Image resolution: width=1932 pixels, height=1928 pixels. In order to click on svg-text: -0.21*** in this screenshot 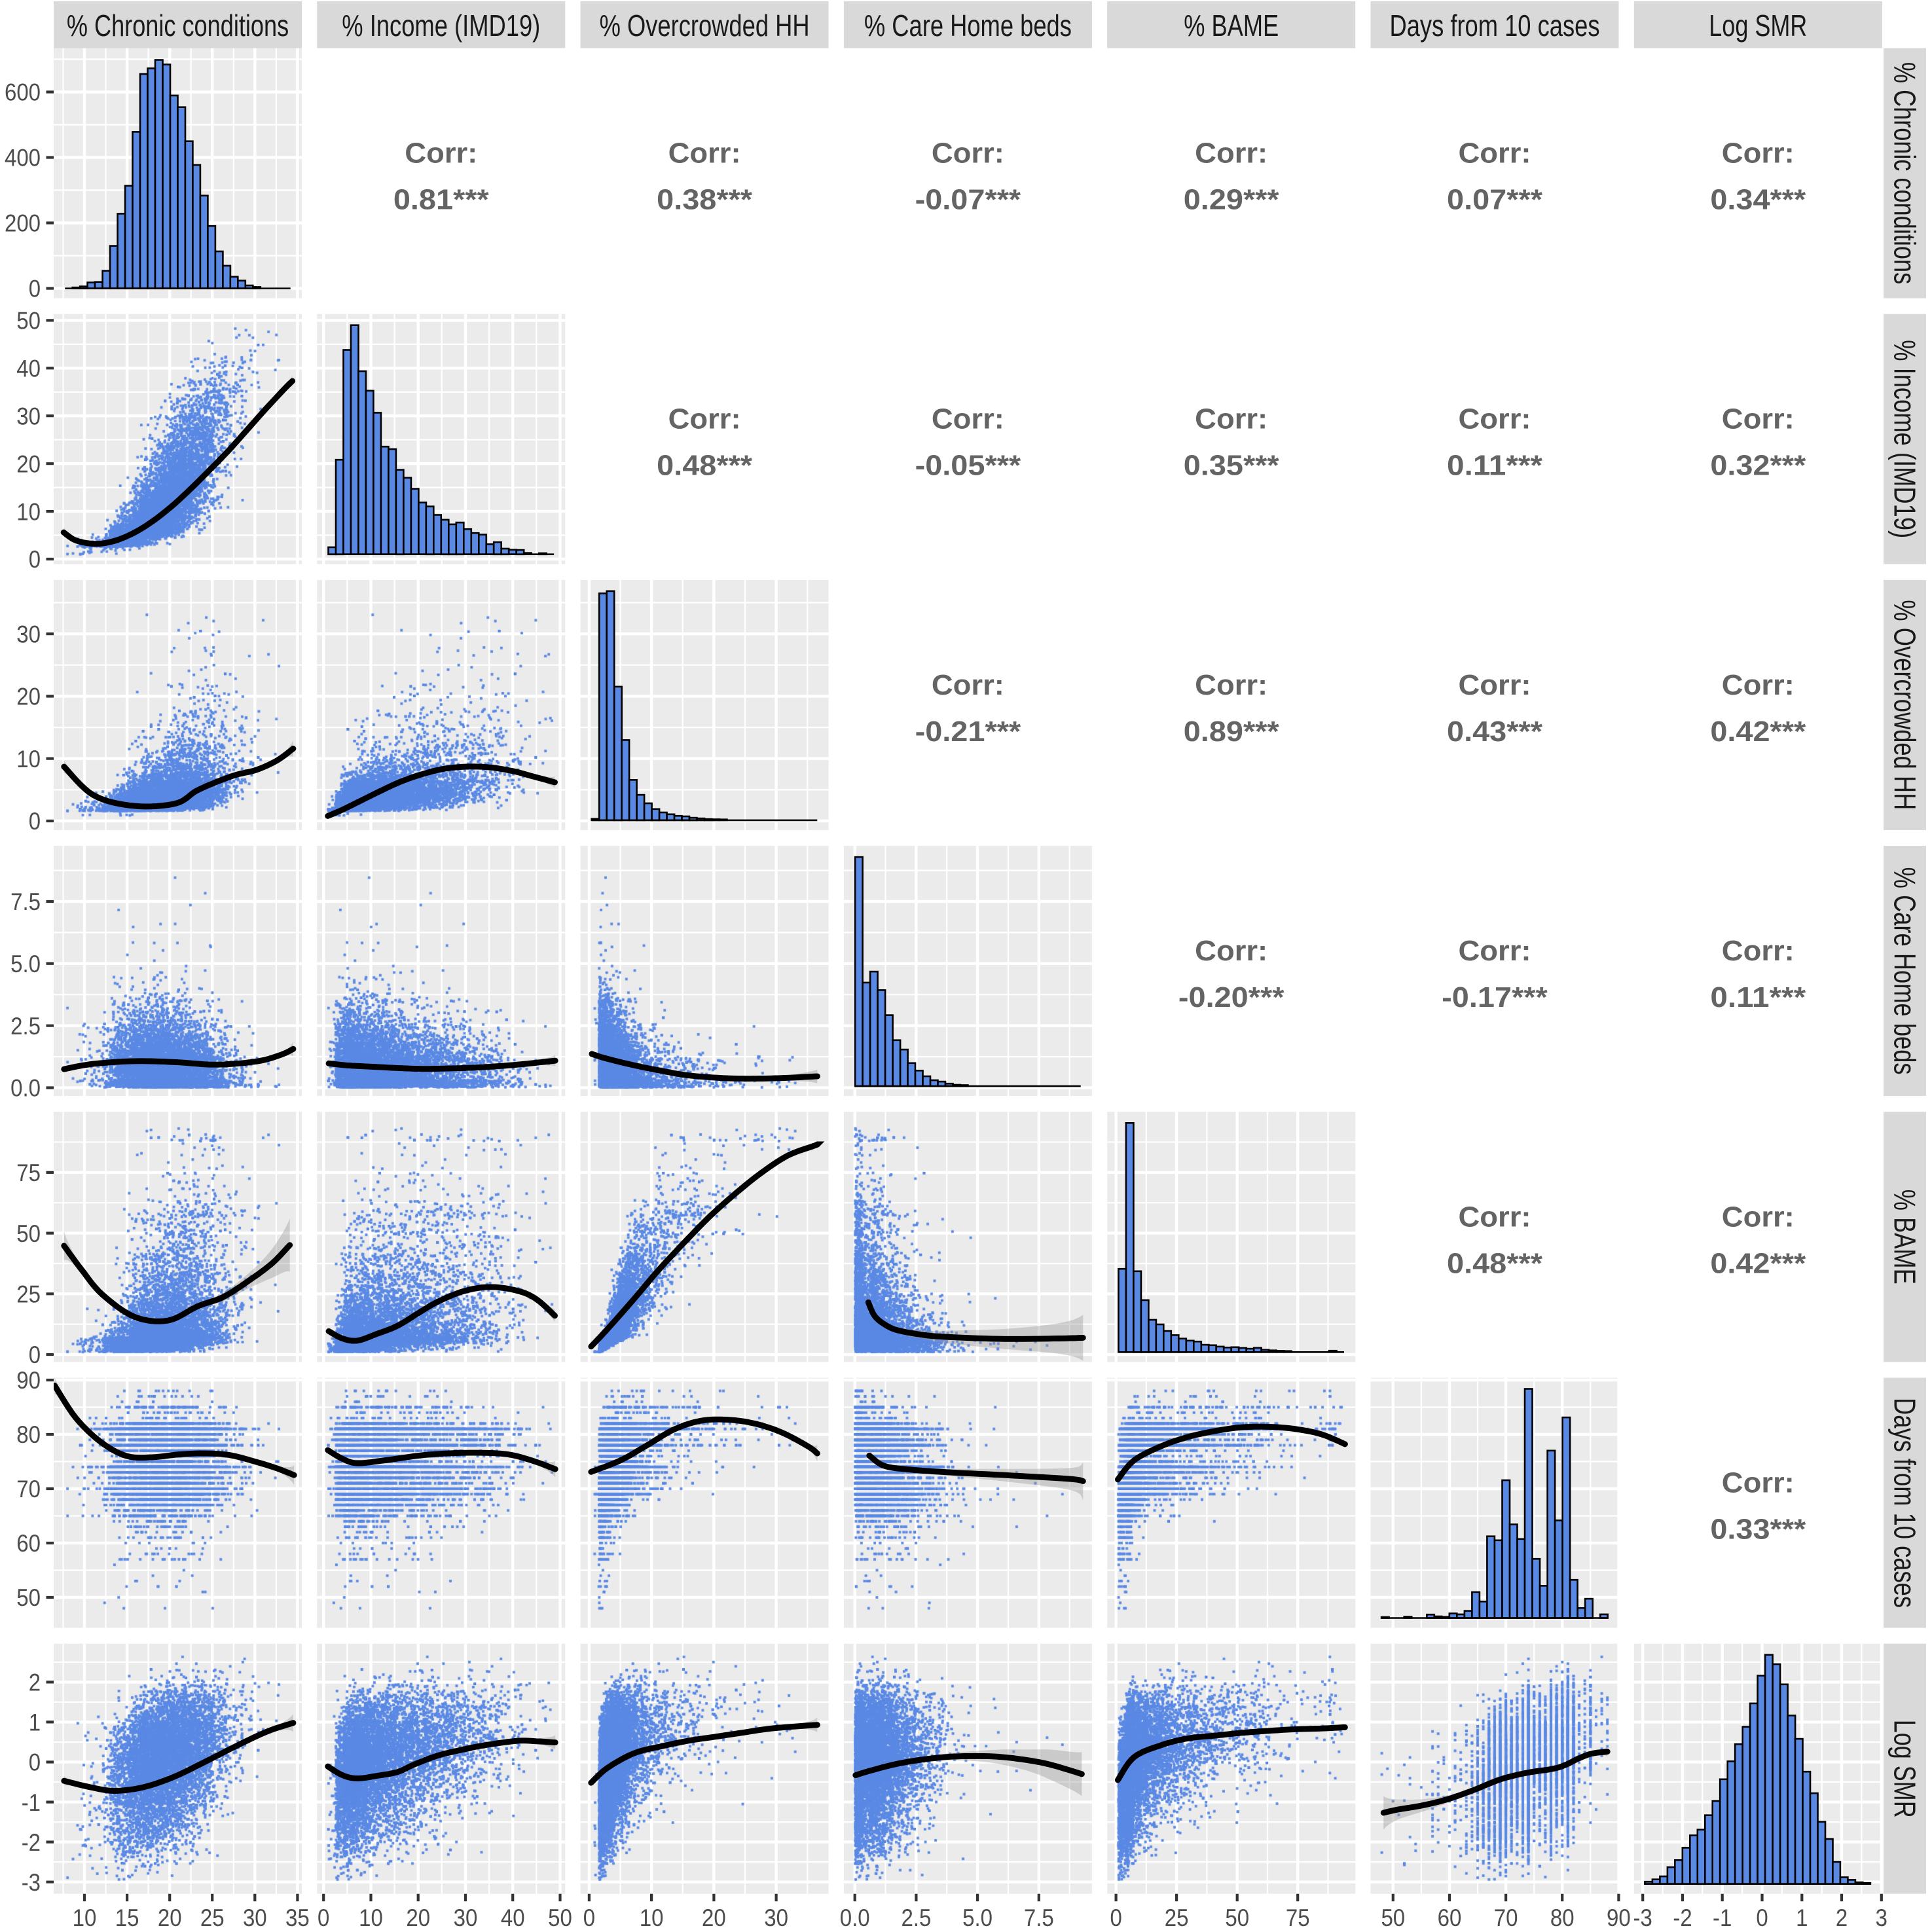, I will do `click(968, 732)`.